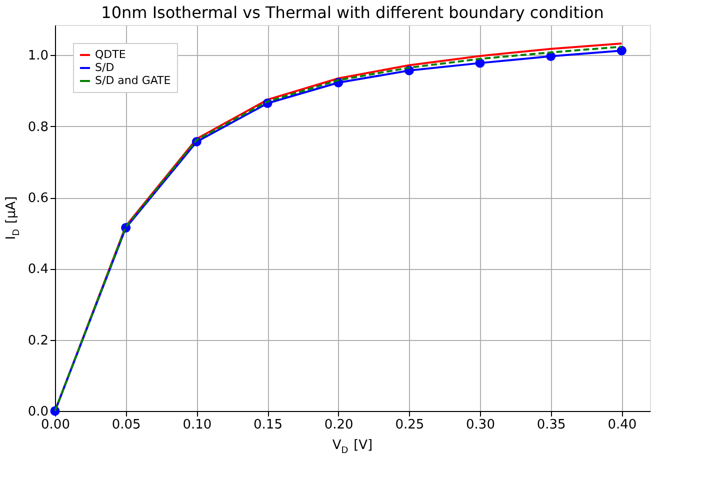  What do you see at coordinates (268, 425) in the screenshot?
I see `x-tick-label: 0.15` at bounding box center [268, 425].